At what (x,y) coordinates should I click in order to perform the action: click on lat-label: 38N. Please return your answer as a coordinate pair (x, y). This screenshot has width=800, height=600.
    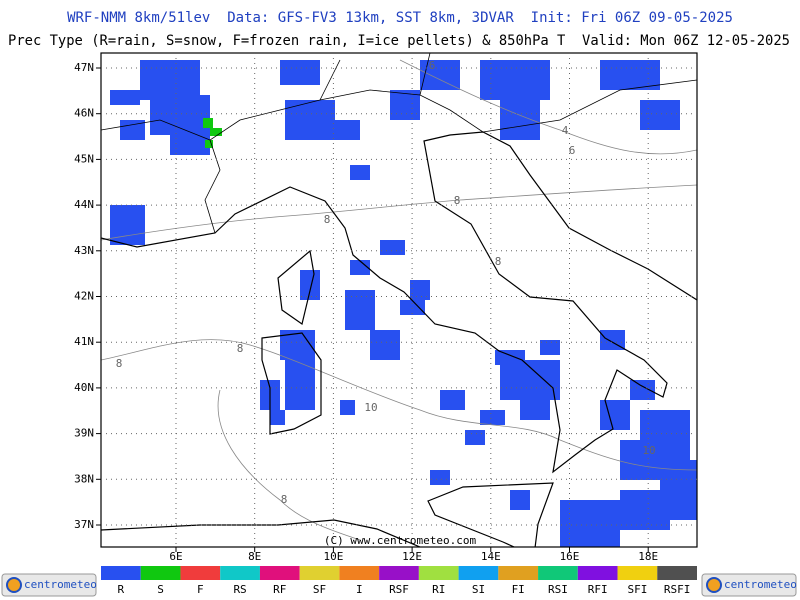
    Looking at the image, I should click on (84, 478).